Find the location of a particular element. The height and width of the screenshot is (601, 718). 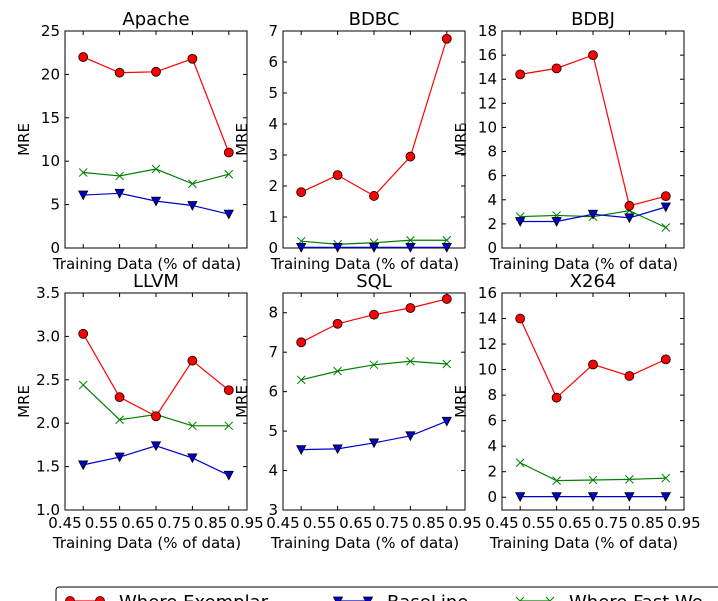

x-tick-label: 0.55 is located at coordinates (101, 523).